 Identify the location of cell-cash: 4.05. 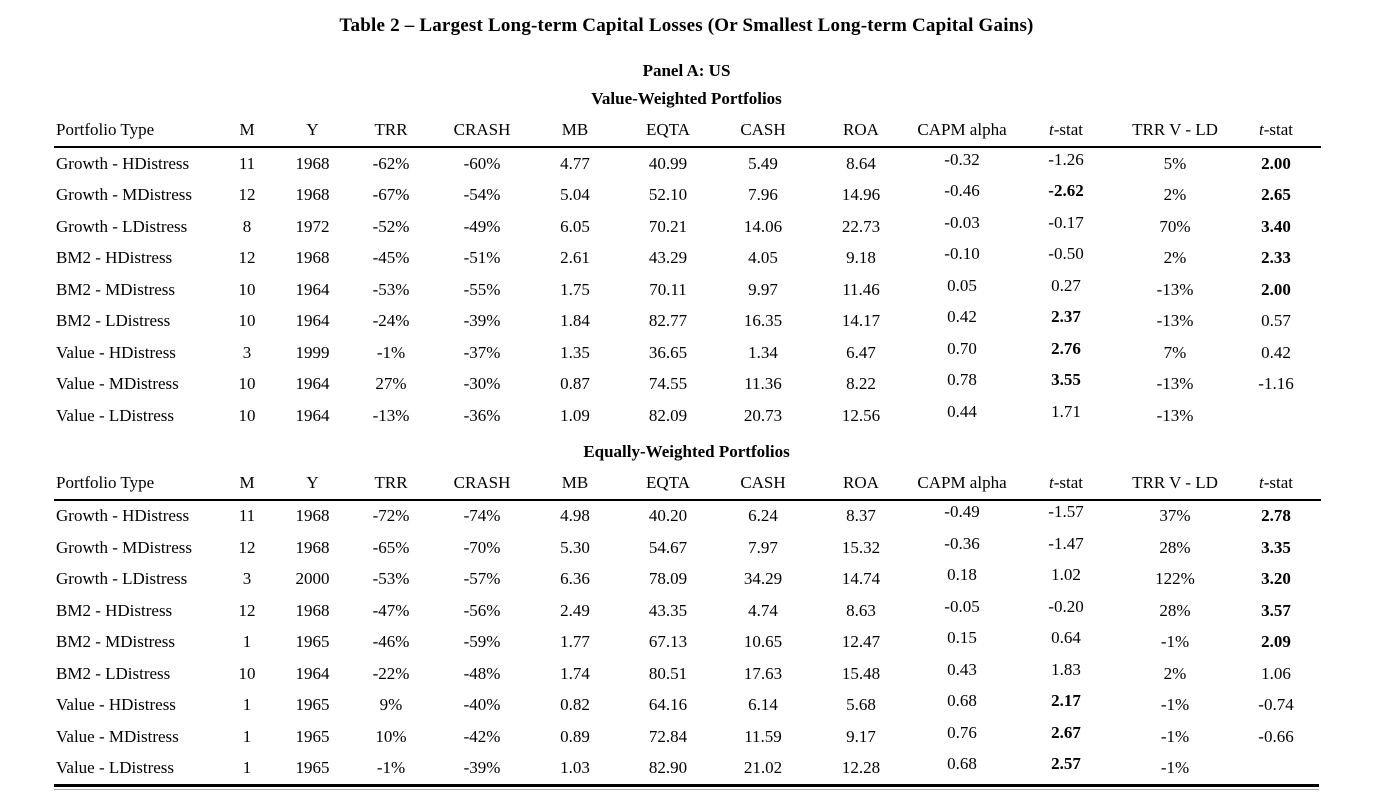
(763, 259).